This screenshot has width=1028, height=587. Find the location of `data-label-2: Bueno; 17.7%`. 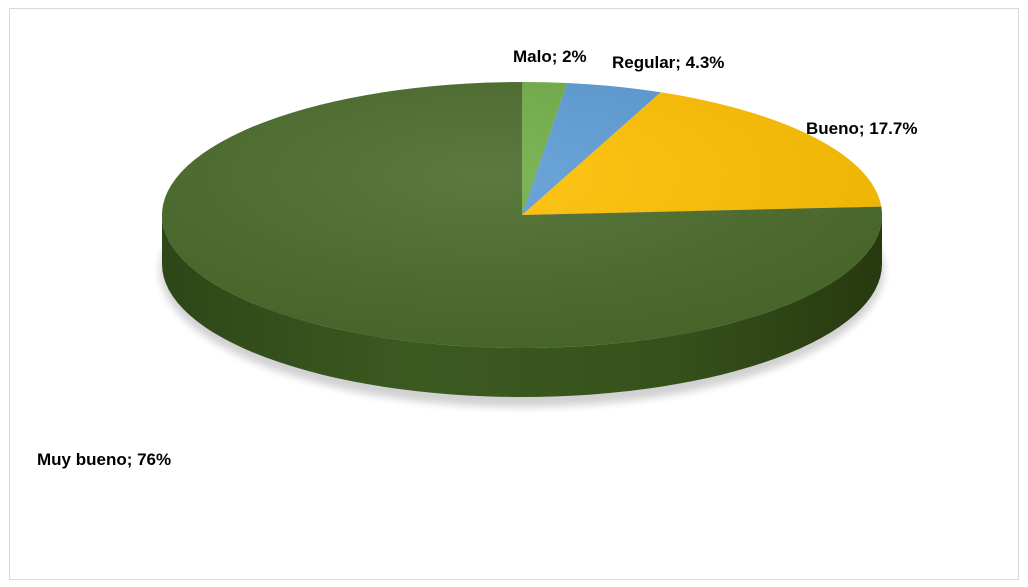

data-label-2: Bueno; 17.7% is located at coordinates (861, 128).